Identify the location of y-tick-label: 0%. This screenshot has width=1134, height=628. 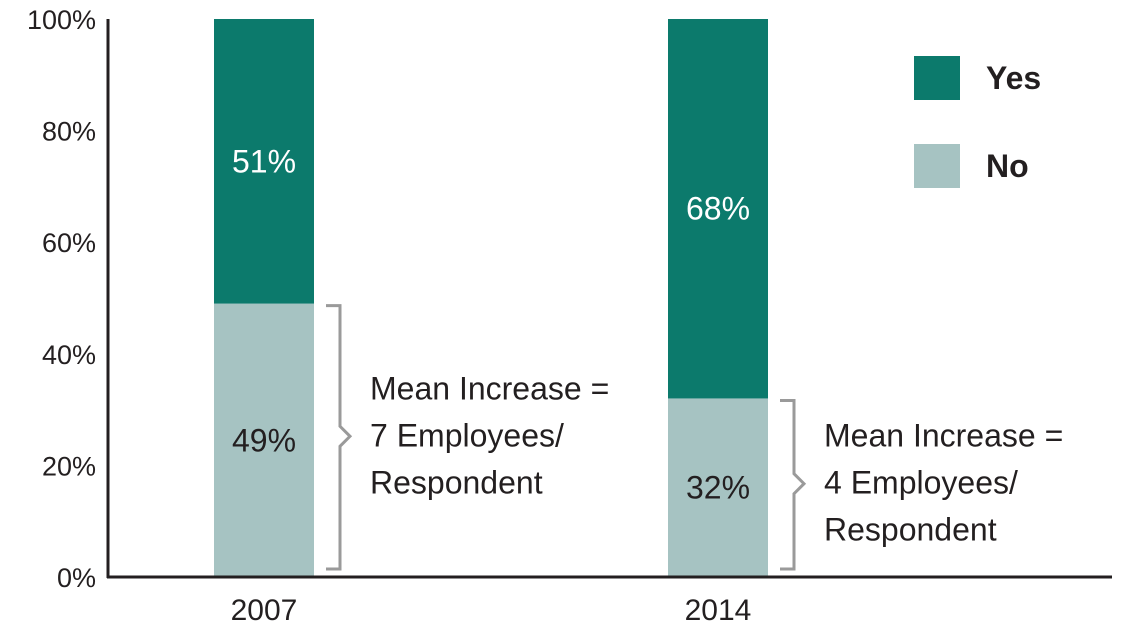
(76, 578).